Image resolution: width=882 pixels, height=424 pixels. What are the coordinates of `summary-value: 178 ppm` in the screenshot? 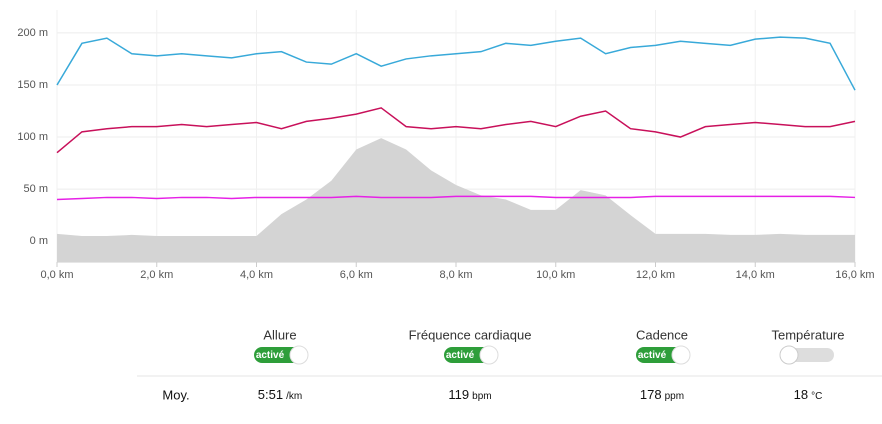 It's located at (662, 394).